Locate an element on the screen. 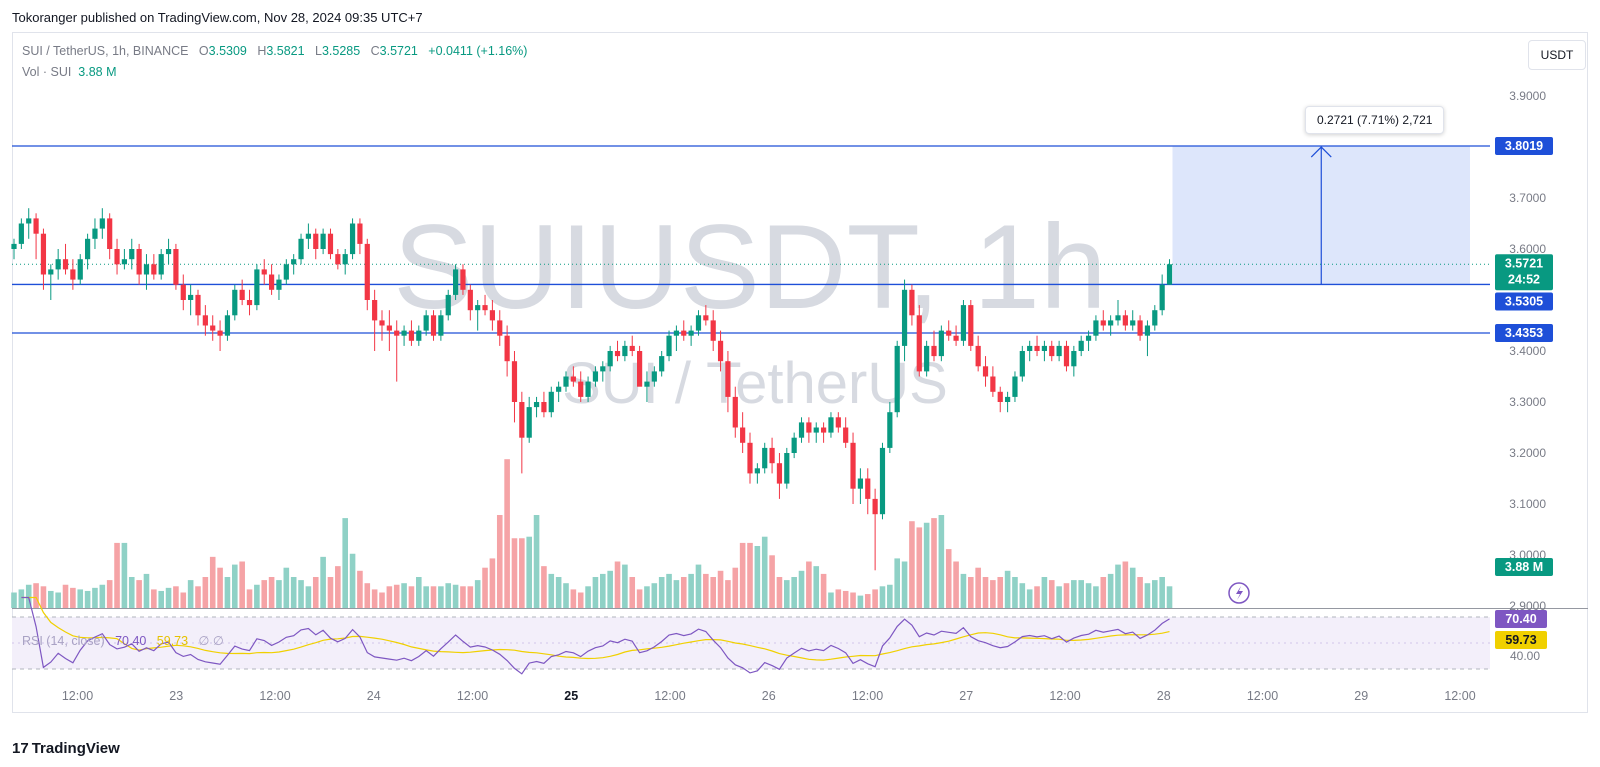 The image size is (1600, 767). tradingview-logo: 17 TradingView is located at coordinates (66, 748).